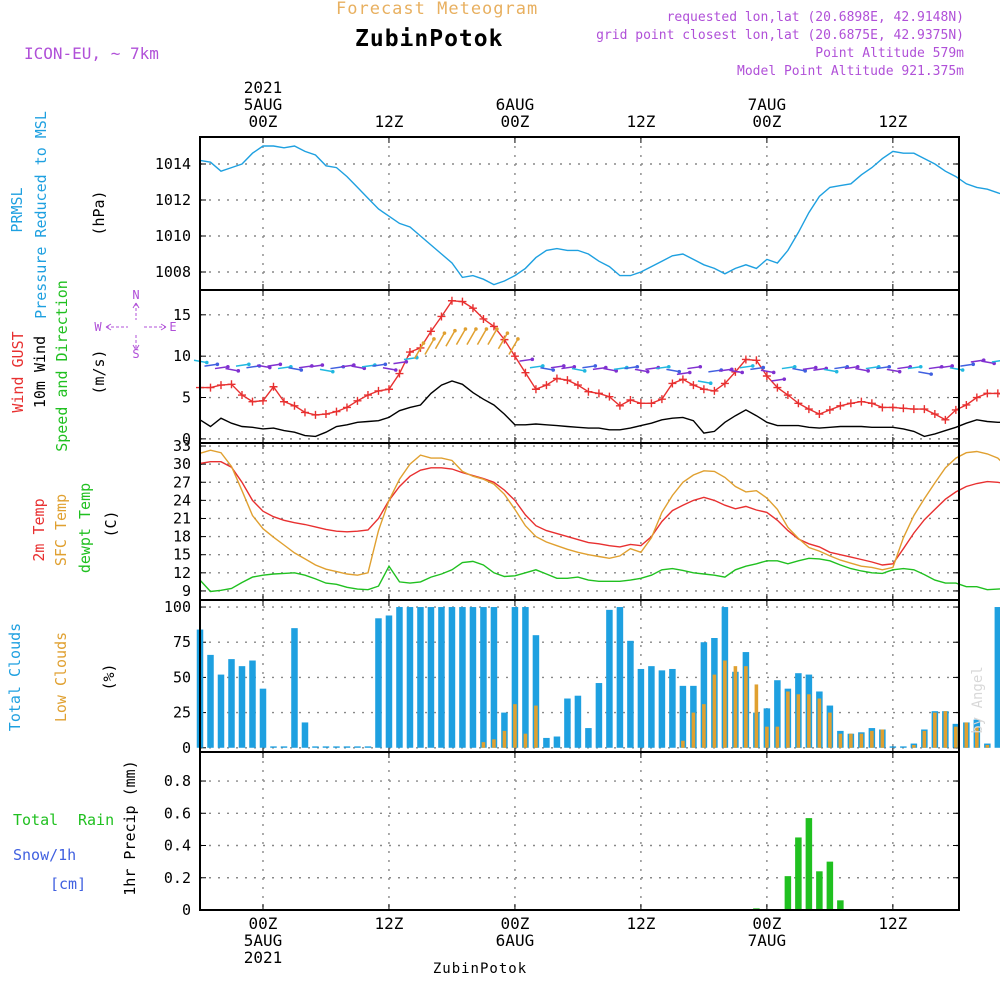 The height and width of the screenshot is (1000, 1000). Describe the element at coordinates (173, 164) in the screenshot. I see `y-tick-label: 1014` at that location.